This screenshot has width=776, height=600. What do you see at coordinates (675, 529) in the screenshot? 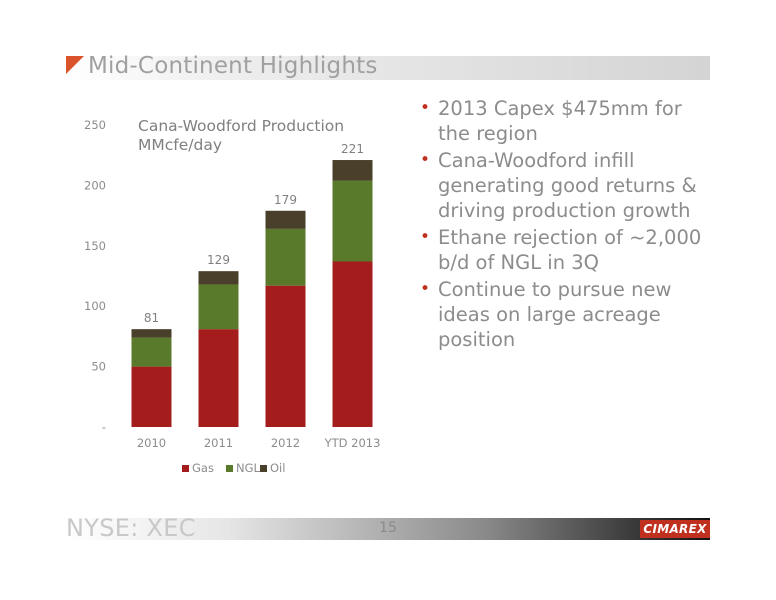
I see `company-logo: CIMAREX` at bounding box center [675, 529].